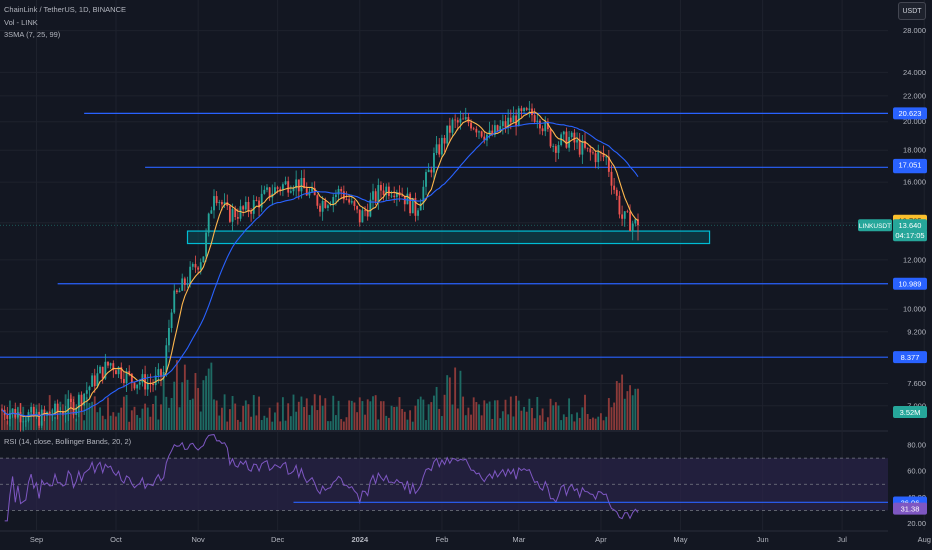 The image size is (932, 550). What do you see at coordinates (914, 95) in the screenshot?
I see `y-tick-label: 22.000` at bounding box center [914, 95].